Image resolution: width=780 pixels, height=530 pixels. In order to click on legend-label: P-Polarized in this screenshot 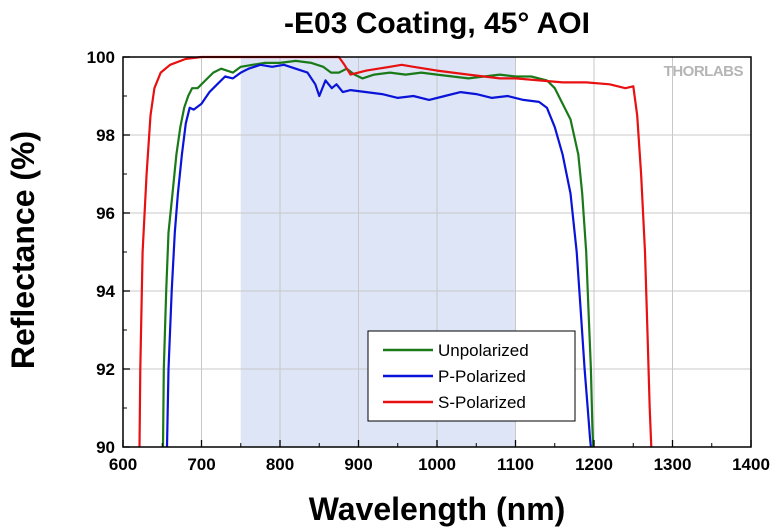, I will do `click(482, 376)`.